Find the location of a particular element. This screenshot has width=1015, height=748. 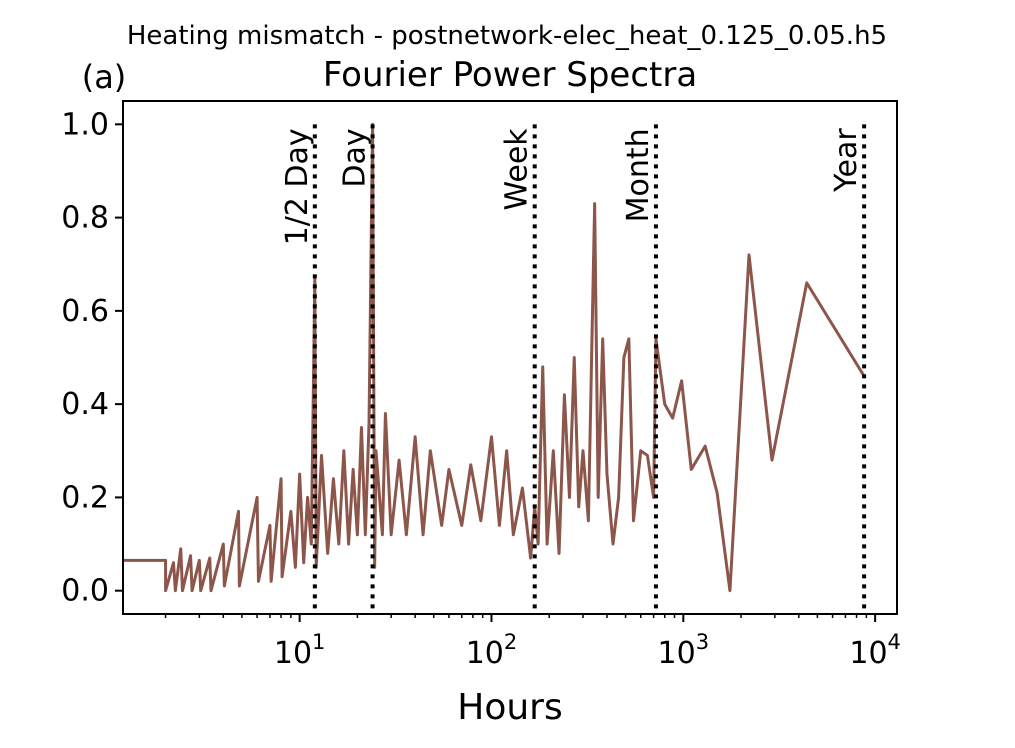

y-axis-ticks: 0.0 0.2 0.4 0.6 0.8 1.0 is located at coordinates (92, 358).